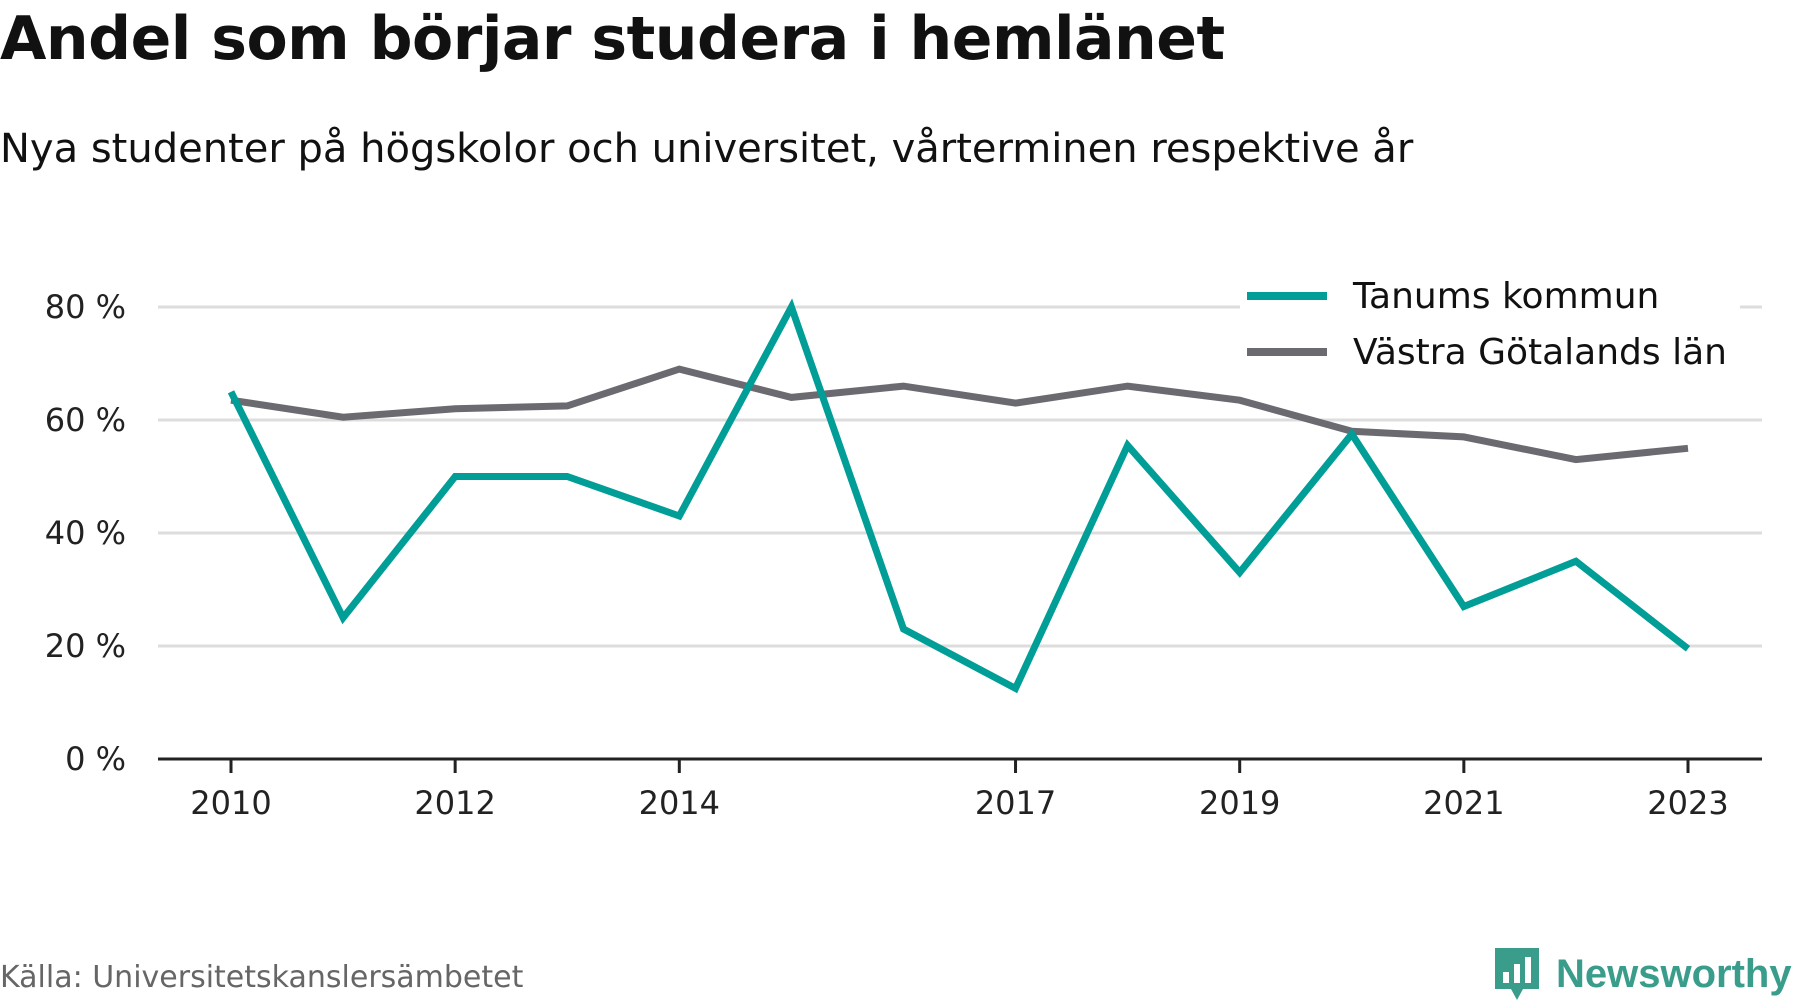 Image resolution: width=1800 pixels, height=1003 pixels. What do you see at coordinates (95, 759) in the screenshot?
I see `y-tick-label: 0 %` at bounding box center [95, 759].